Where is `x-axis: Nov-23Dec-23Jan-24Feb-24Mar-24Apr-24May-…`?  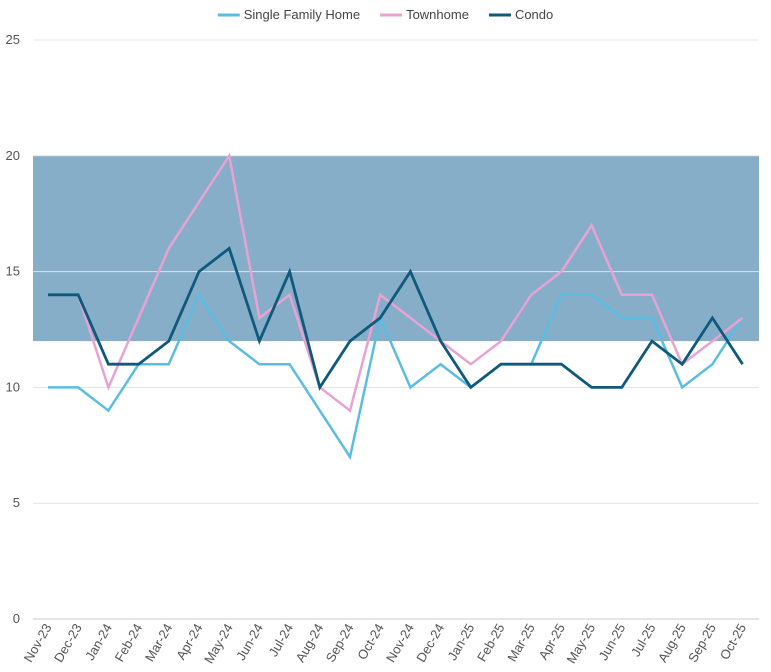 x-axis: Nov-23Dec-23Jan-24Feb-24Mar-24Apr-24May-… is located at coordinates (385, 643).